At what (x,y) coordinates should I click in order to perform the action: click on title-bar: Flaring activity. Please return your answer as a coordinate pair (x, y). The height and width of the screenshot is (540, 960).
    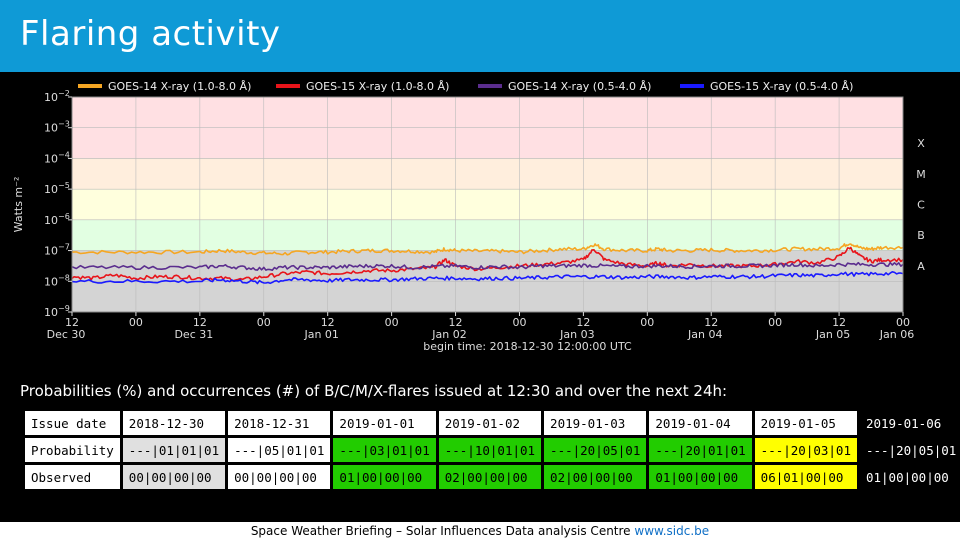
    Looking at the image, I should click on (480, 36).